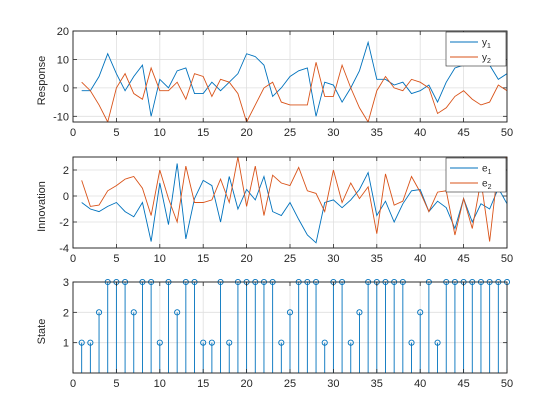 The height and width of the screenshot is (420, 560). What do you see at coordinates (487, 170) in the screenshot?
I see `legend-label-e1: e1` at bounding box center [487, 170].